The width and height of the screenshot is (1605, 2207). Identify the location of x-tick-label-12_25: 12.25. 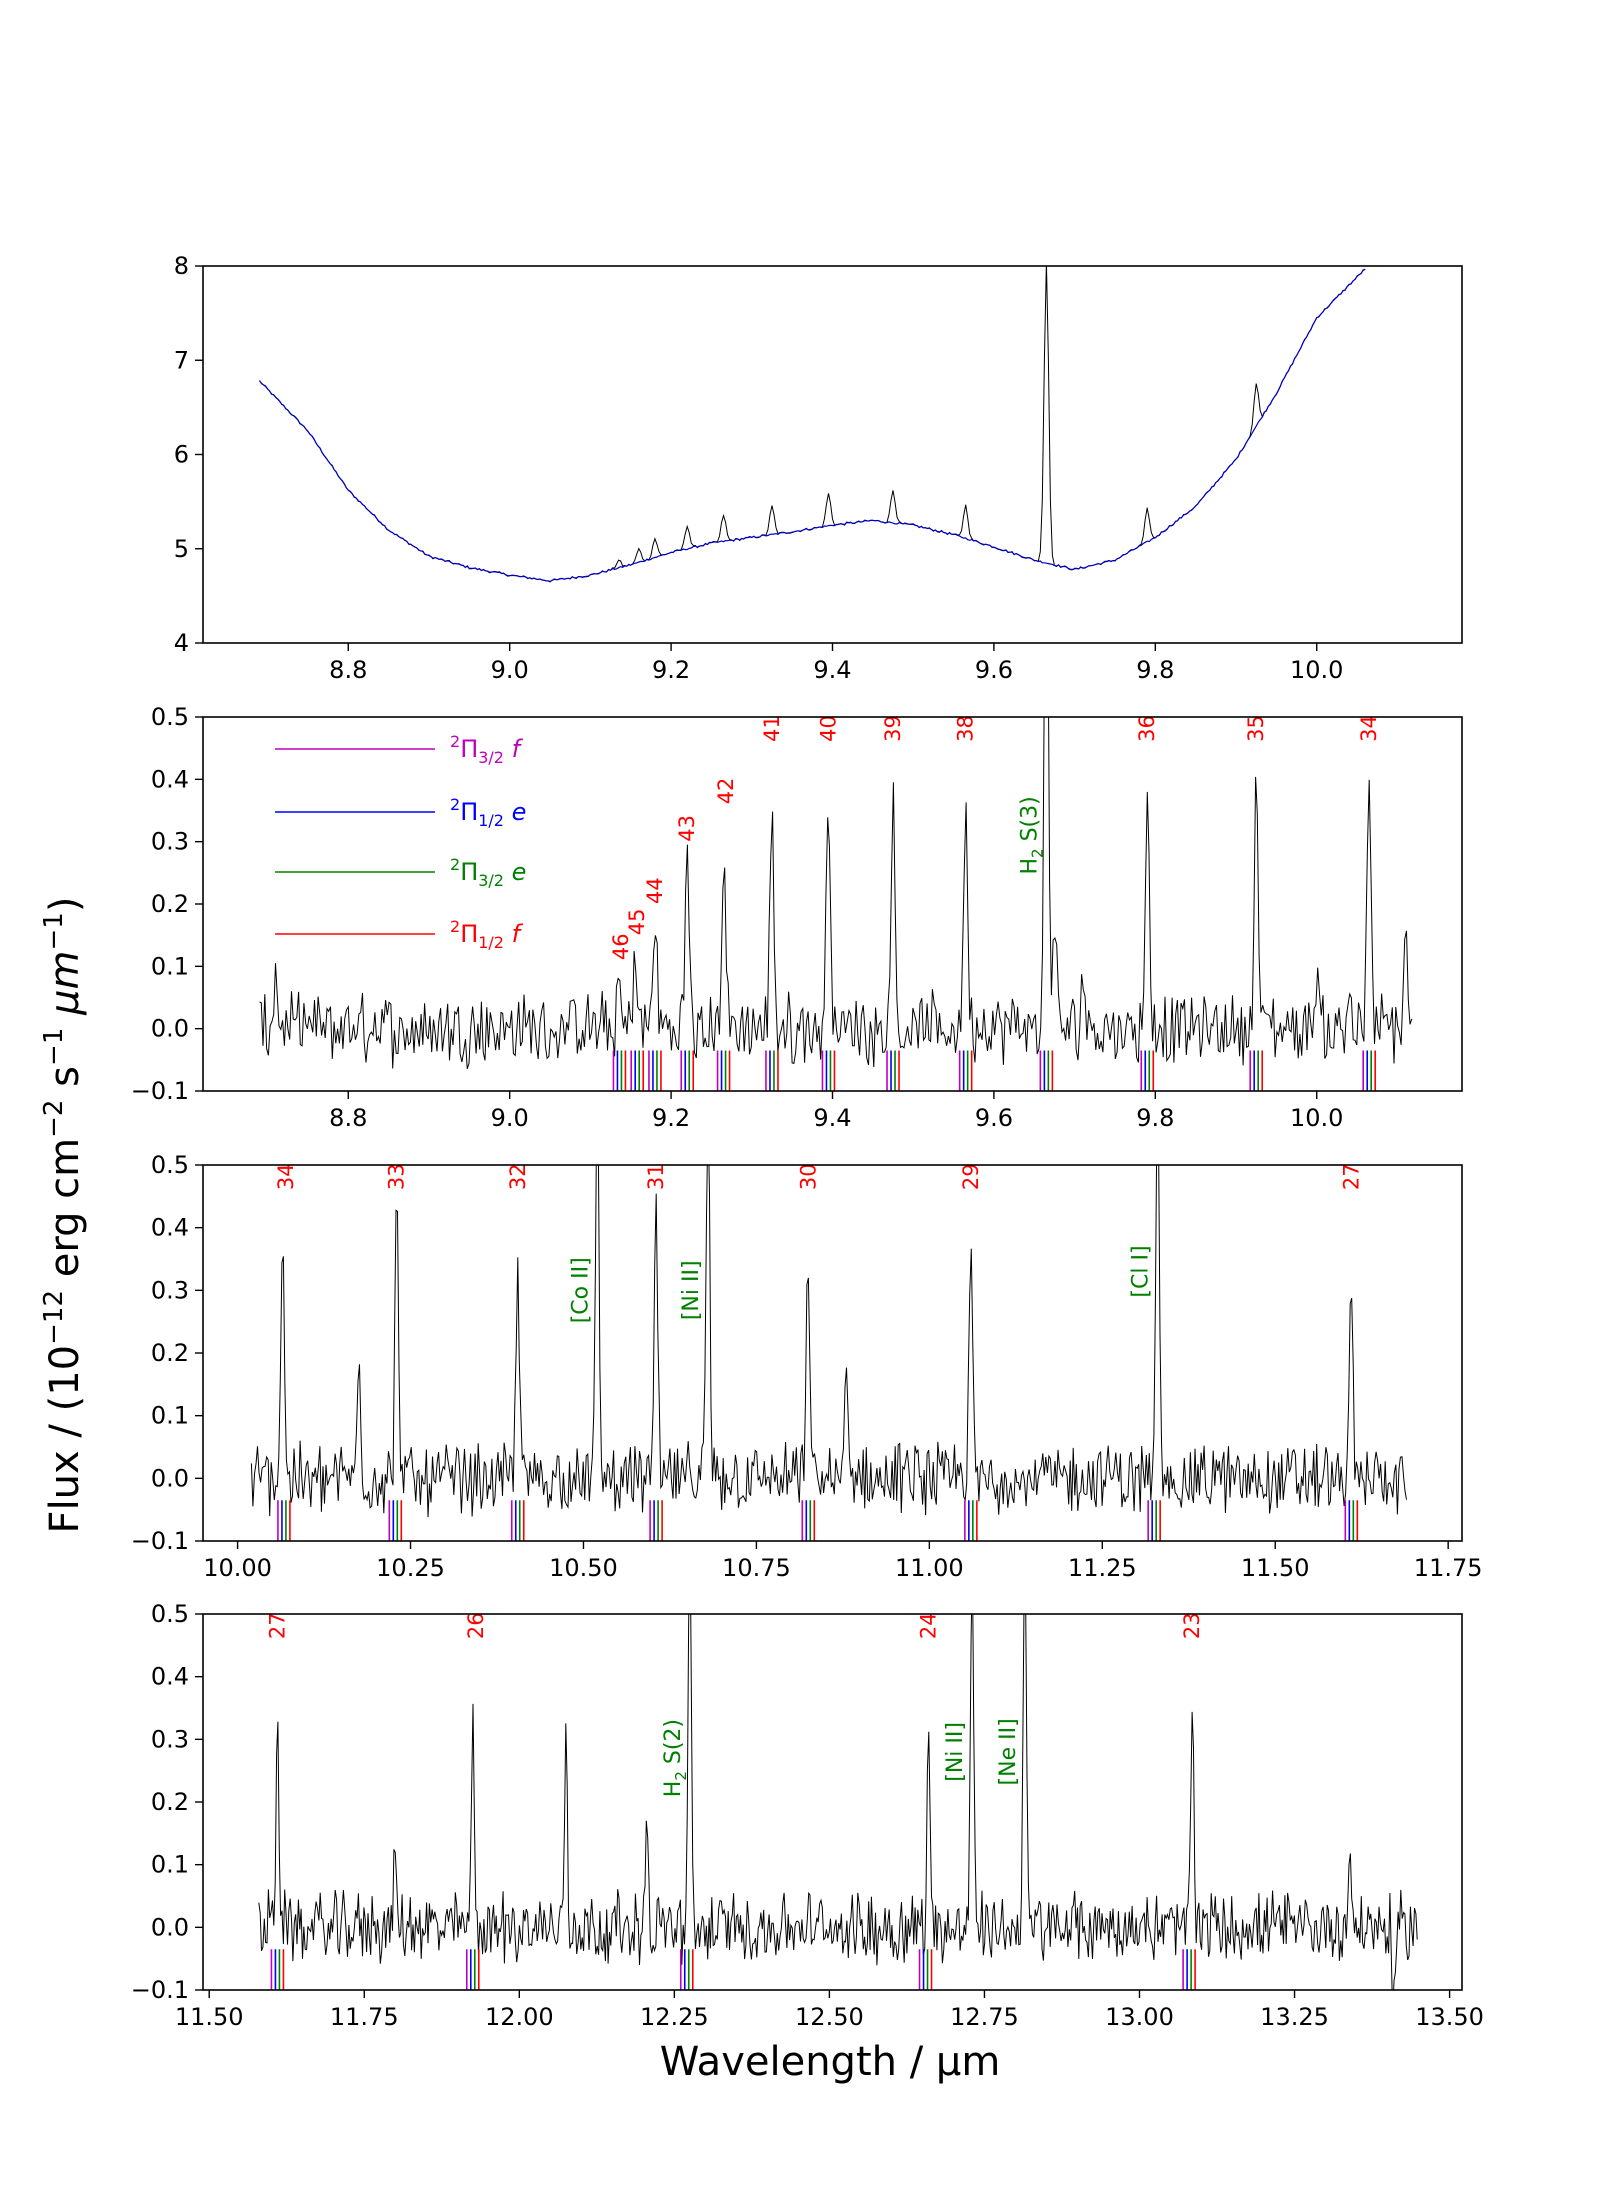
(674, 2017).